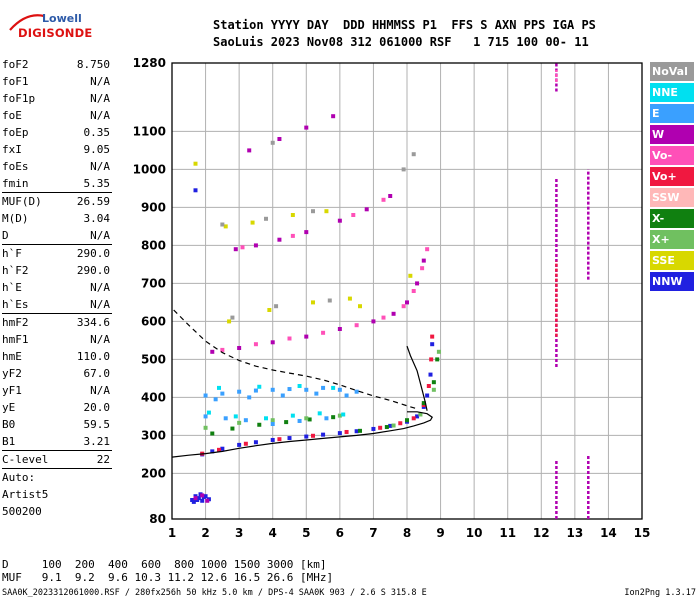 This screenshot has width=700, height=600. Describe the element at coordinates (672, 260) in the screenshot. I see `legend-item: SSE` at that location.